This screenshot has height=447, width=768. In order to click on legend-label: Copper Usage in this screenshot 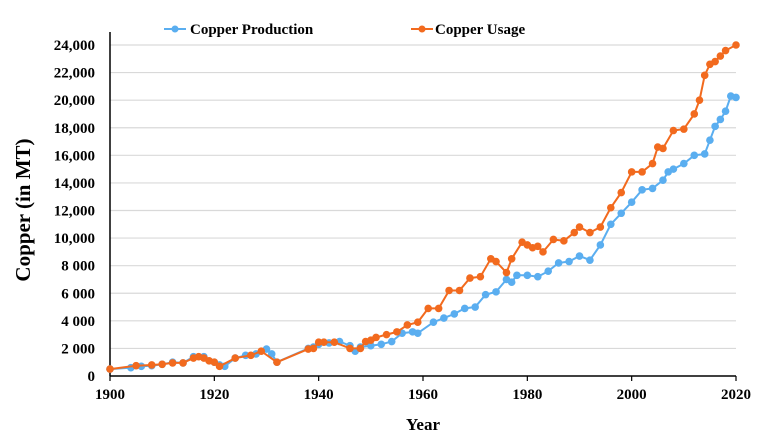, I will do `click(480, 30)`.